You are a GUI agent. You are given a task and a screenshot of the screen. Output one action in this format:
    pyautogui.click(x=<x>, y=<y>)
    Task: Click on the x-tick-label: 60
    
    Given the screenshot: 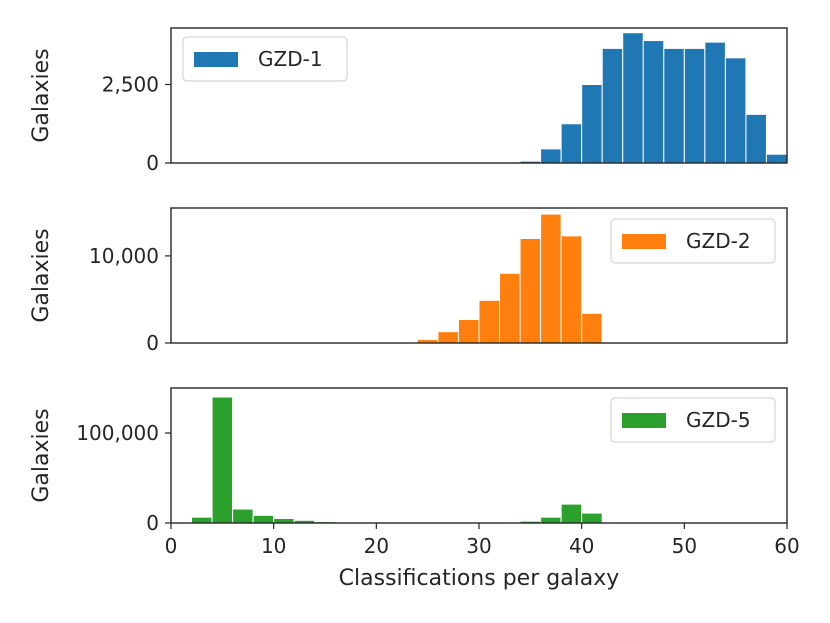 What is the action you would take?
    pyautogui.click(x=786, y=546)
    